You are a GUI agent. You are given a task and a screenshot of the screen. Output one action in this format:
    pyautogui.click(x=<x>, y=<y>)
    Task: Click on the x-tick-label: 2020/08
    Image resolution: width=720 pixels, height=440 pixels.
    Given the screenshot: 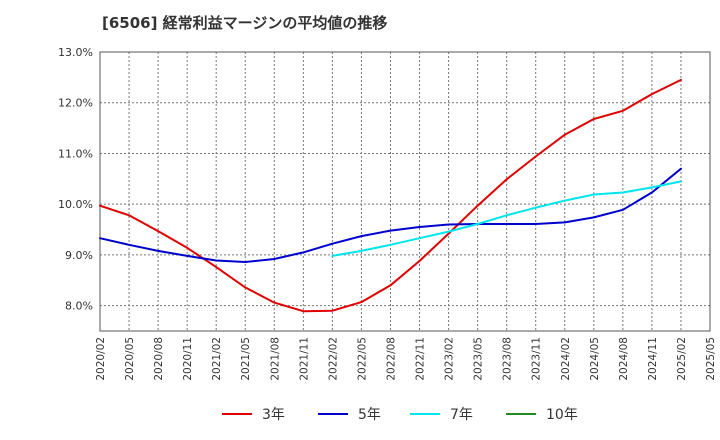 What is the action you would take?
    pyautogui.click(x=159, y=359)
    